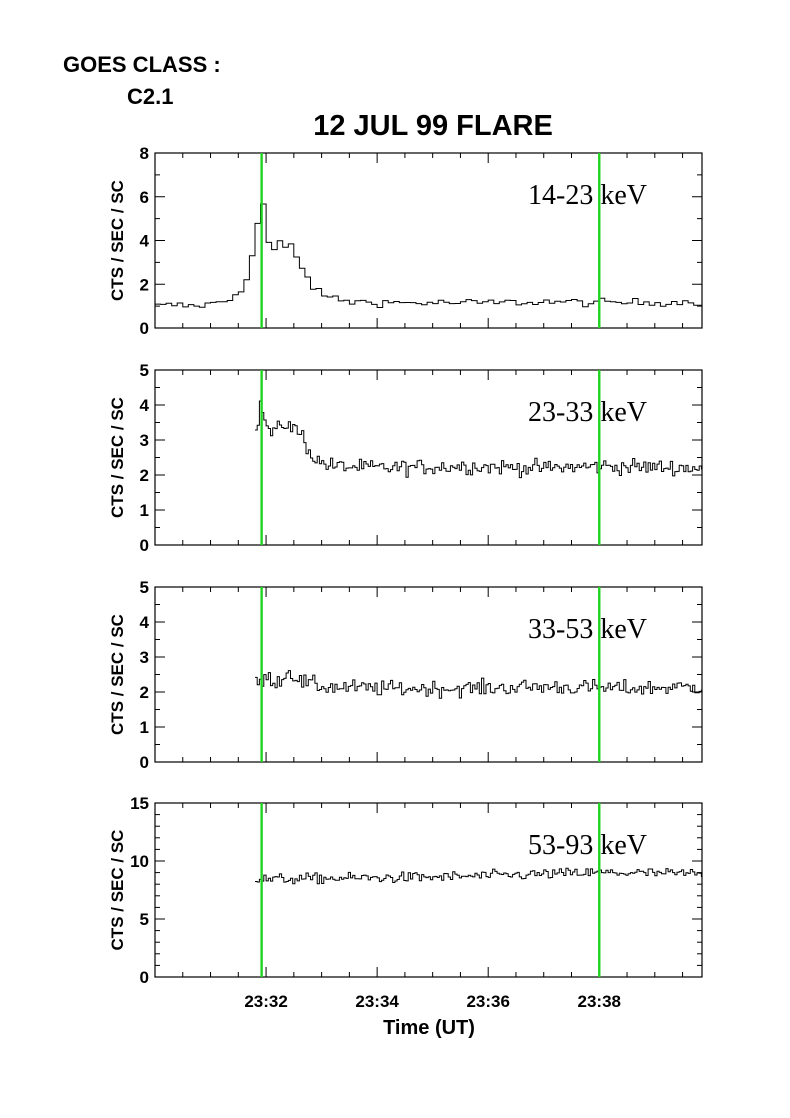 This screenshot has width=790, height=1118. Describe the element at coordinates (142, 64) in the screenshot. I see `goes-class-label: GOES CLASS :` at that location.